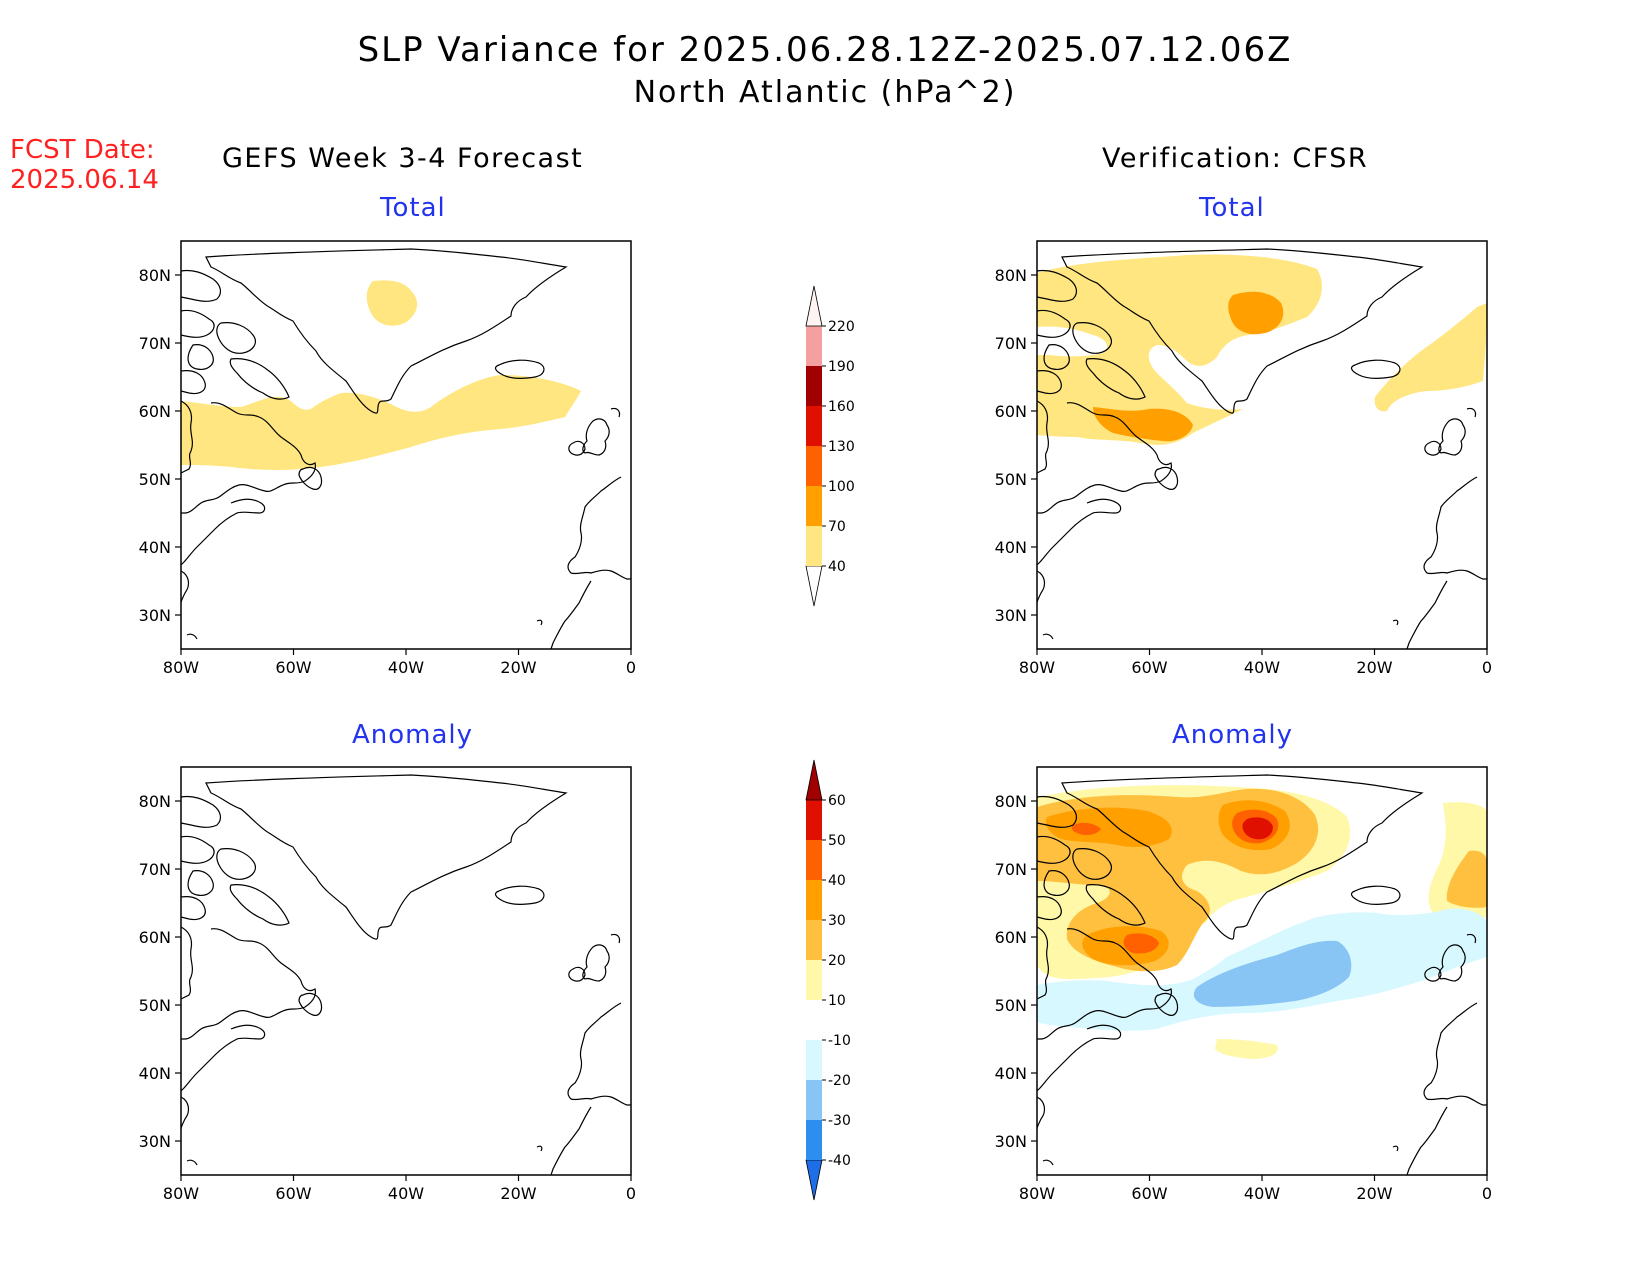  I want to click on colorbar-label: 70, so click(837, 527).